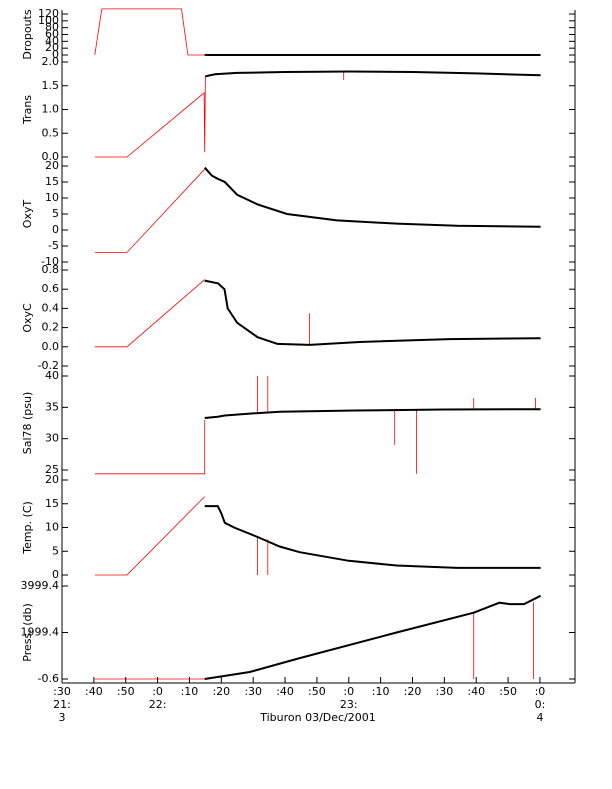 The height and width of the screenshot is (789, 612). What do you see at coordinates (27, 214) in the screenshot?
I see `y-axis-label: OxyT` at bounding box center [27, 214].